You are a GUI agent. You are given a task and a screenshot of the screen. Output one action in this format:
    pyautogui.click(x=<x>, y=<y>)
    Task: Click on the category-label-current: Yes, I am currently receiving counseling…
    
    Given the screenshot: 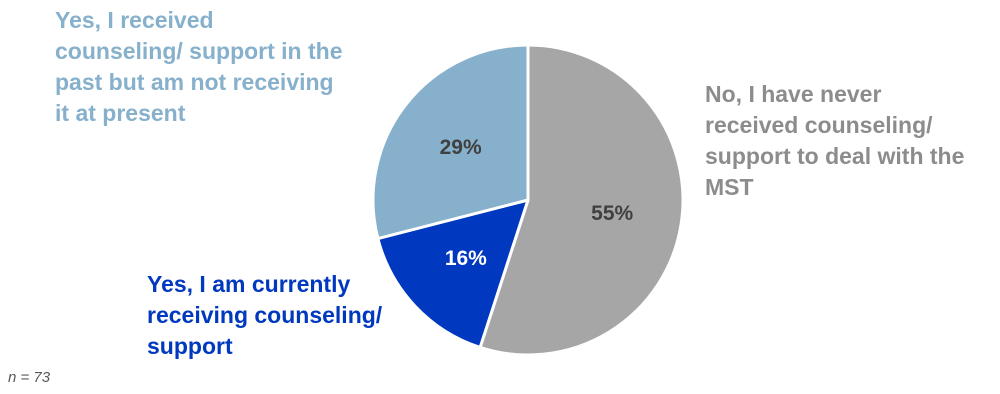 What is the action you would take?
    pyautogui.click(x=282, y=315)
    